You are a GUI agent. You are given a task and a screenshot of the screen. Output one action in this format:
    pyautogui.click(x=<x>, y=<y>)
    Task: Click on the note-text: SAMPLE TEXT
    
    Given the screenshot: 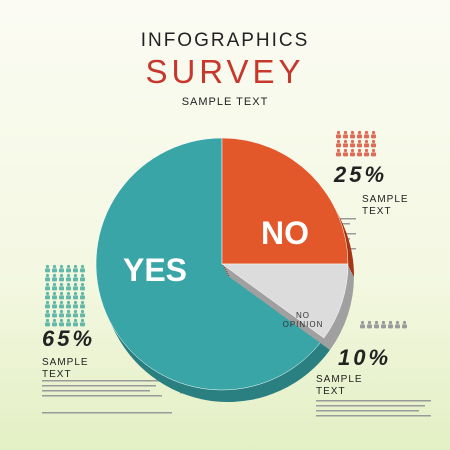 What is the action you would take?
    pyautogui.click(x=65, y=368)
    